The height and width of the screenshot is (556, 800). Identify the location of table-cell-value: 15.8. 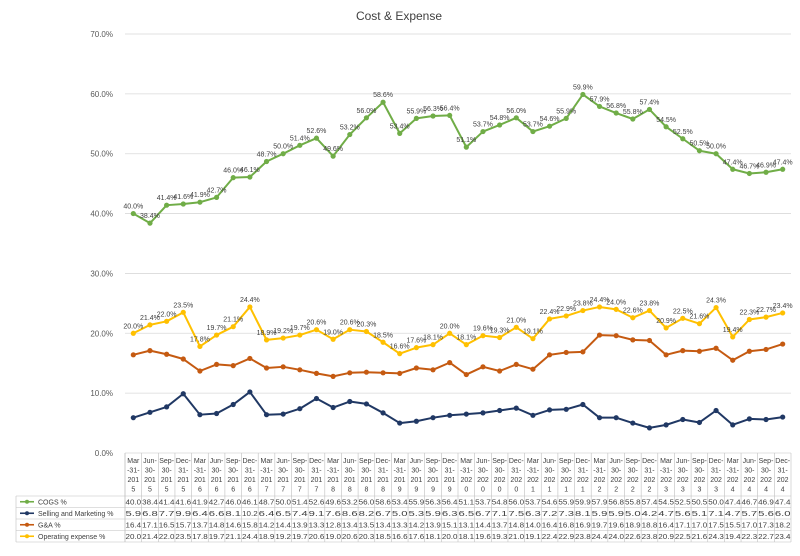
(250, 525).